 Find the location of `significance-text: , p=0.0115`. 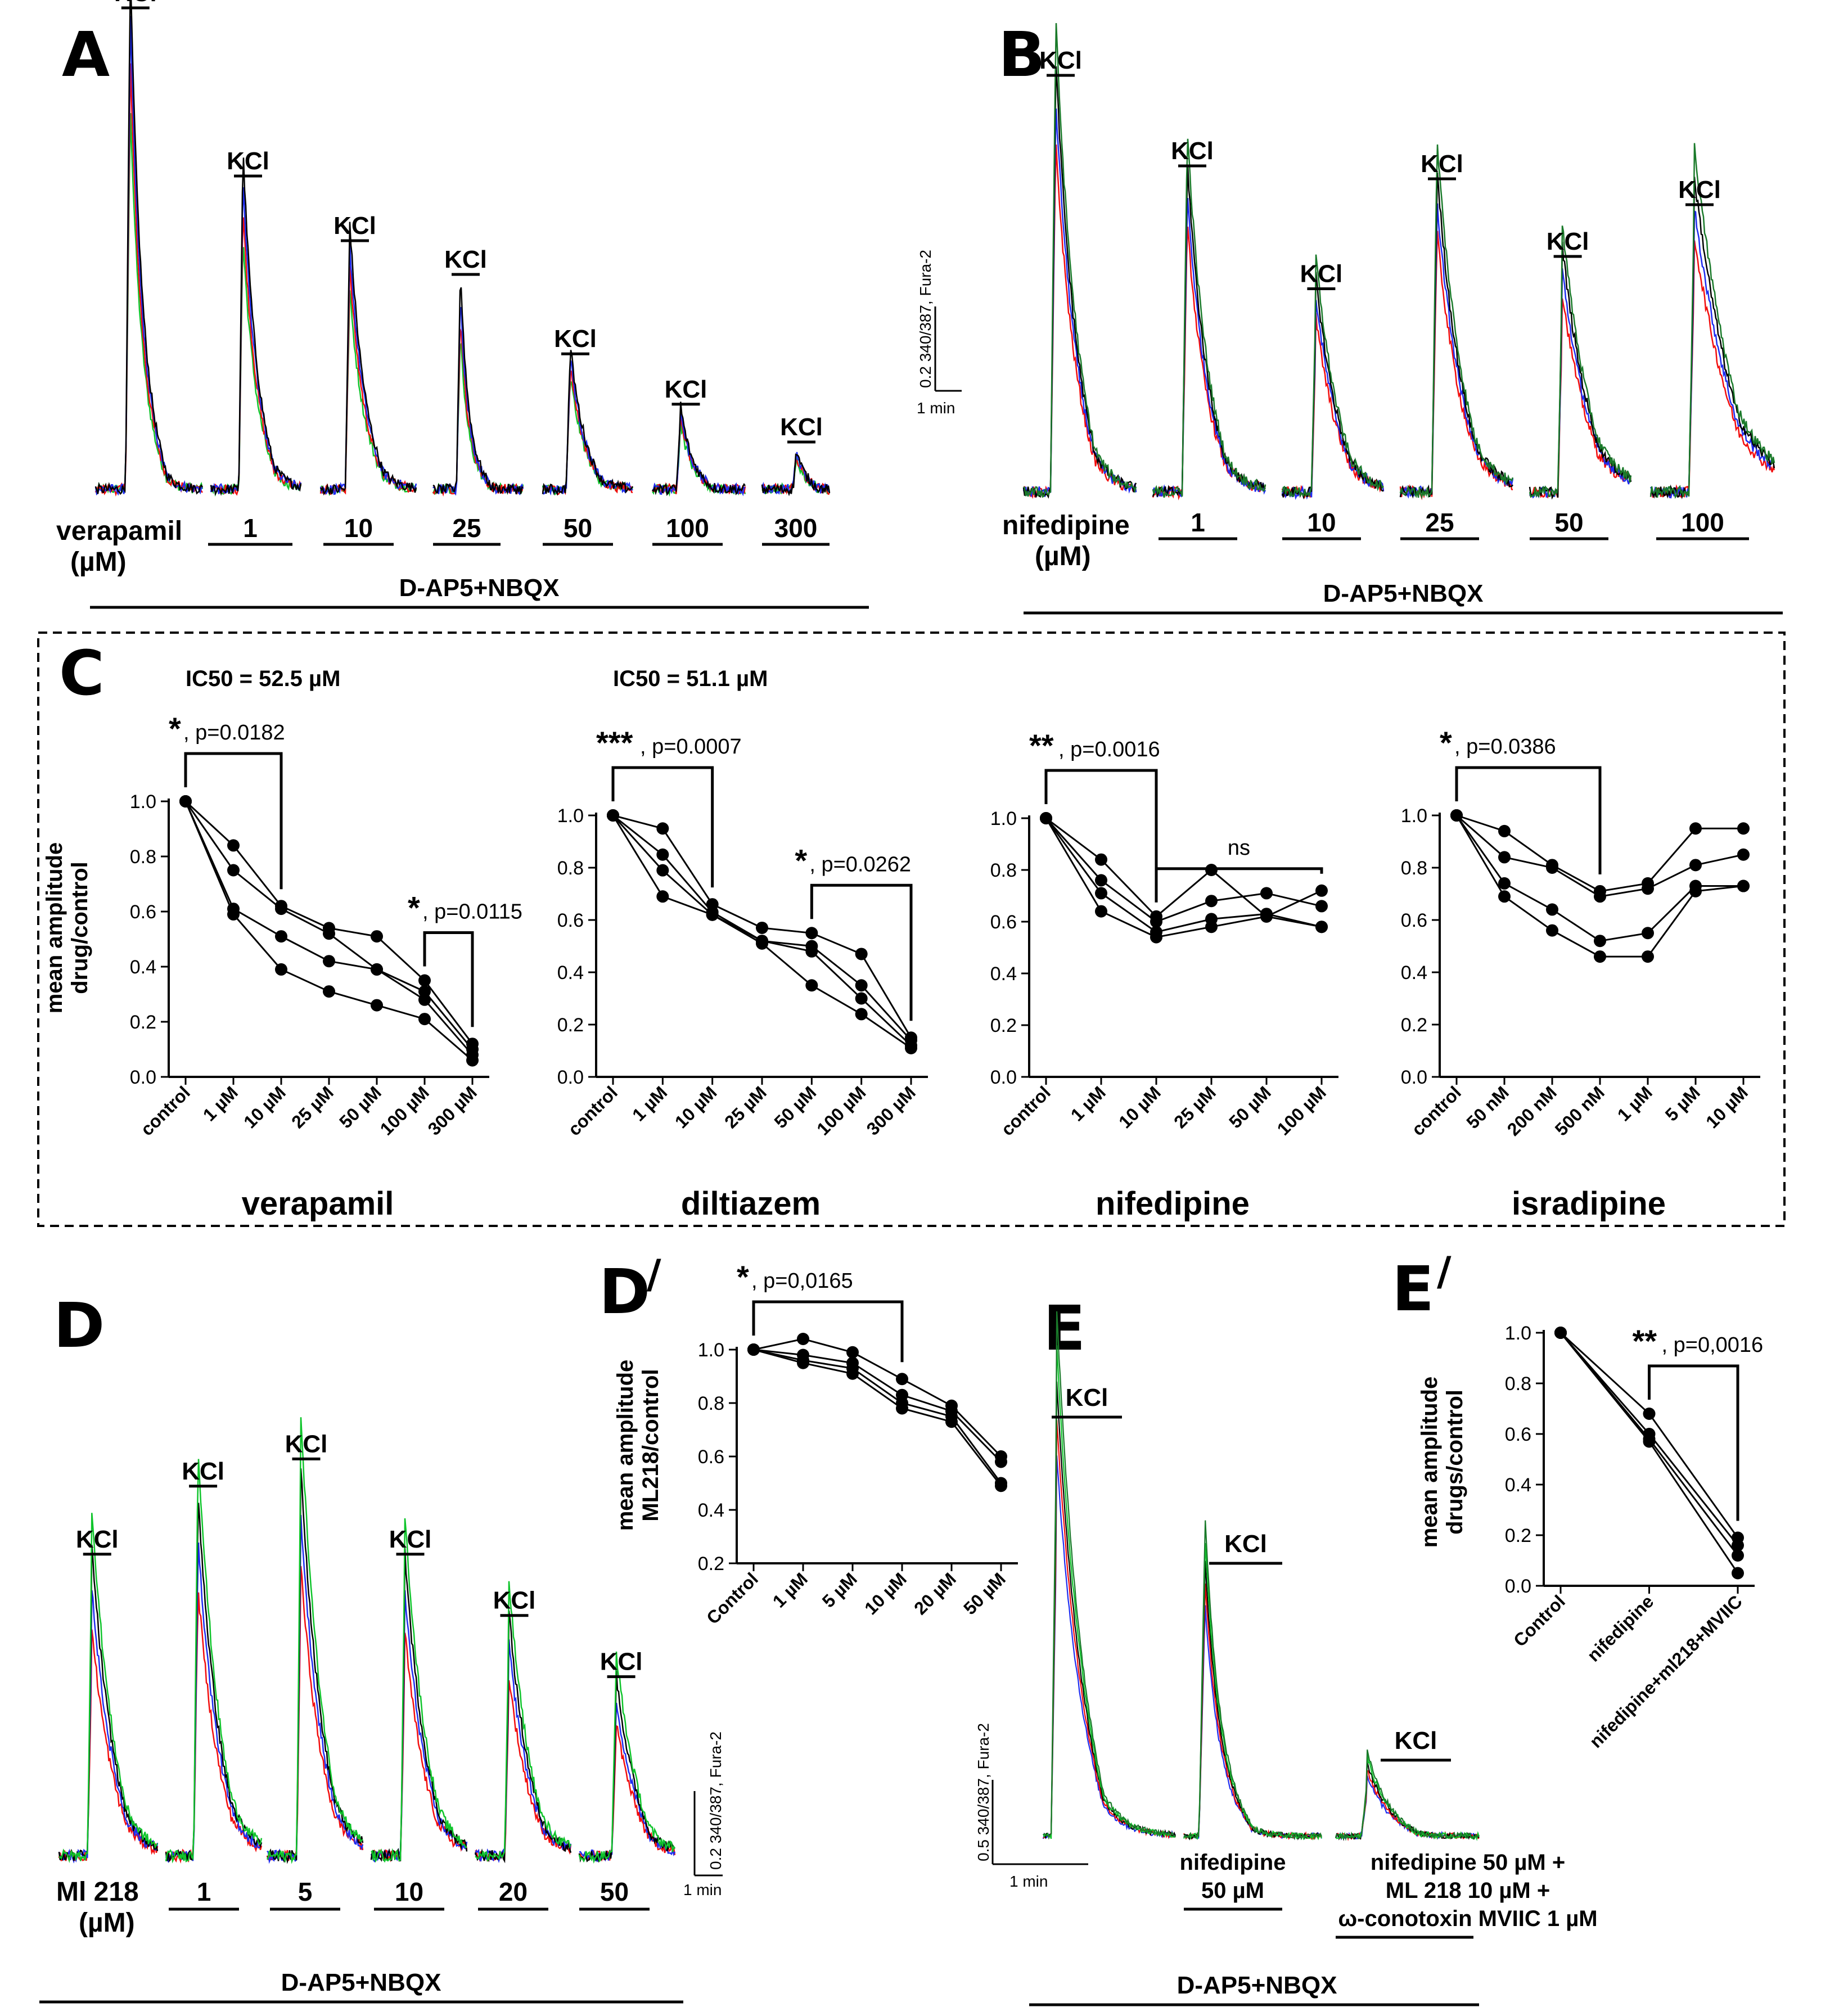

significance-text: , p=0.0115 is located at coordinates (472, 912).